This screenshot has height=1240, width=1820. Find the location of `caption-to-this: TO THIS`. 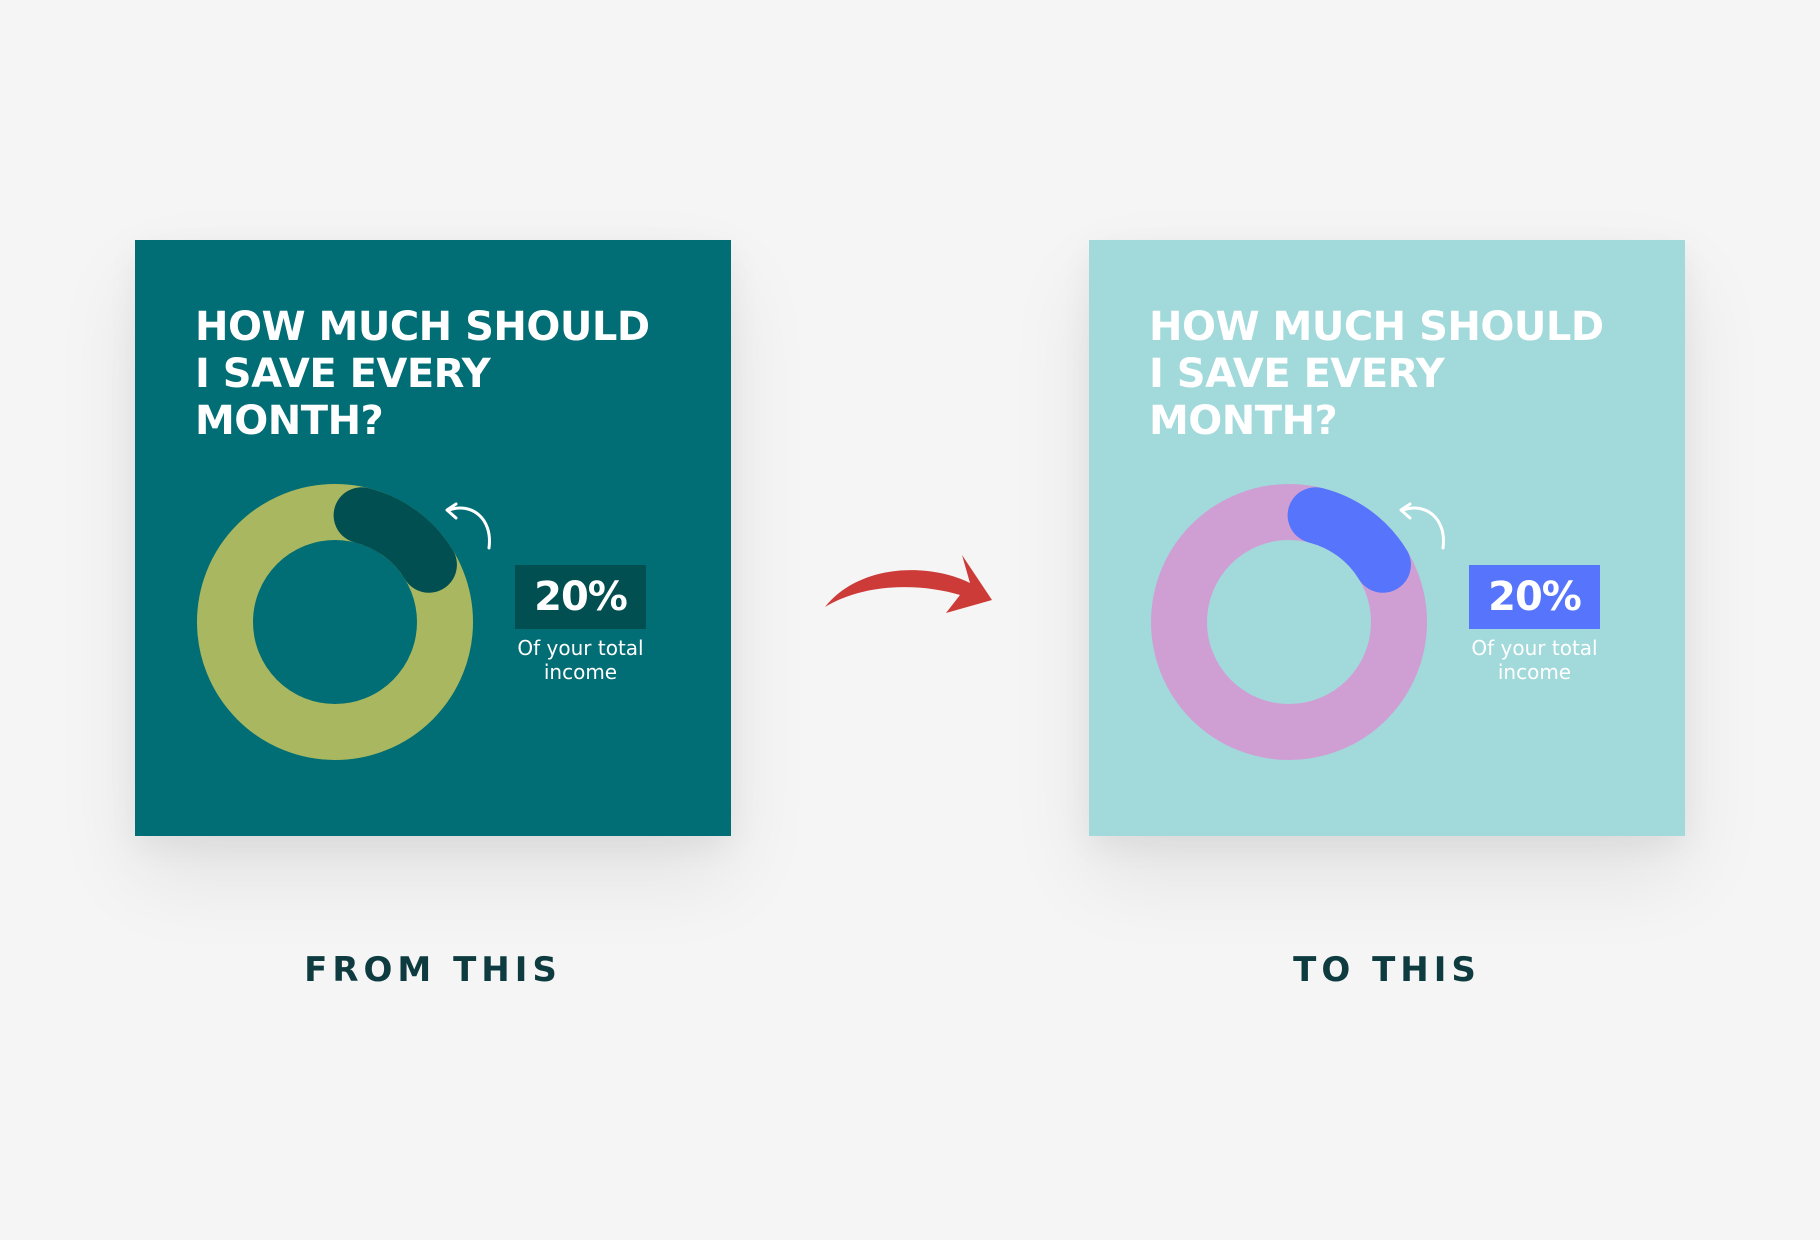

caption-to-this: TO THIS is located at coordinates (1387, 970).